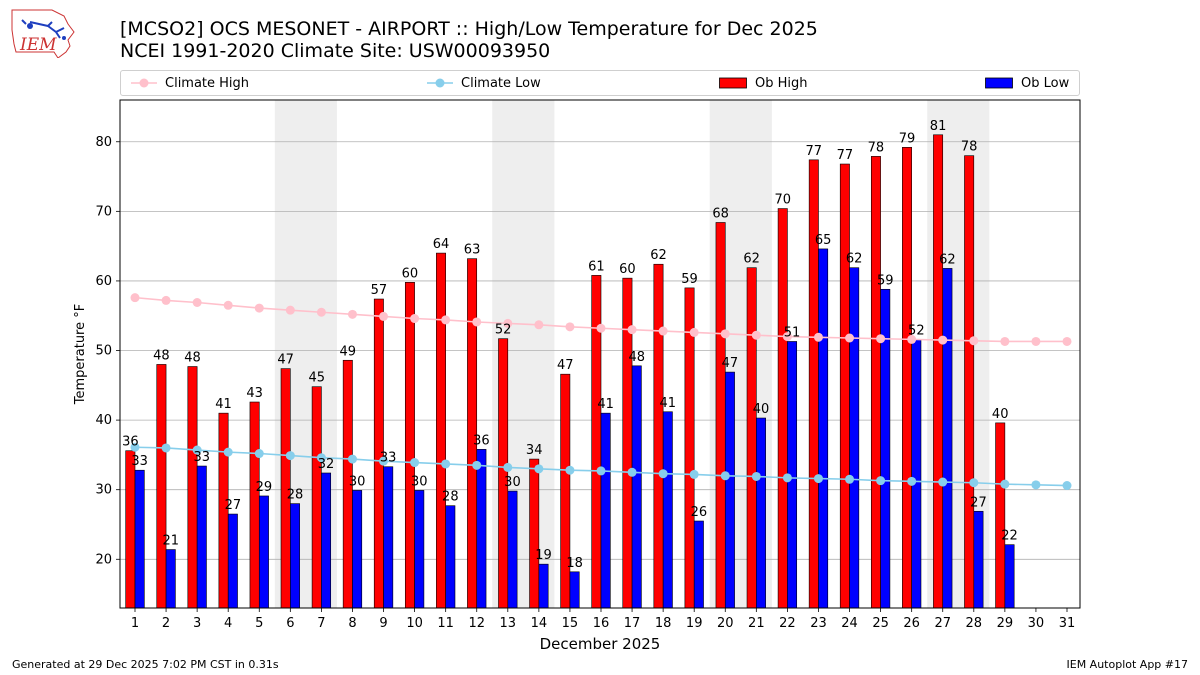 This screenshot has width=1200, height=675. I want to click on data-label-ob-low: 21, so click(170, 541).